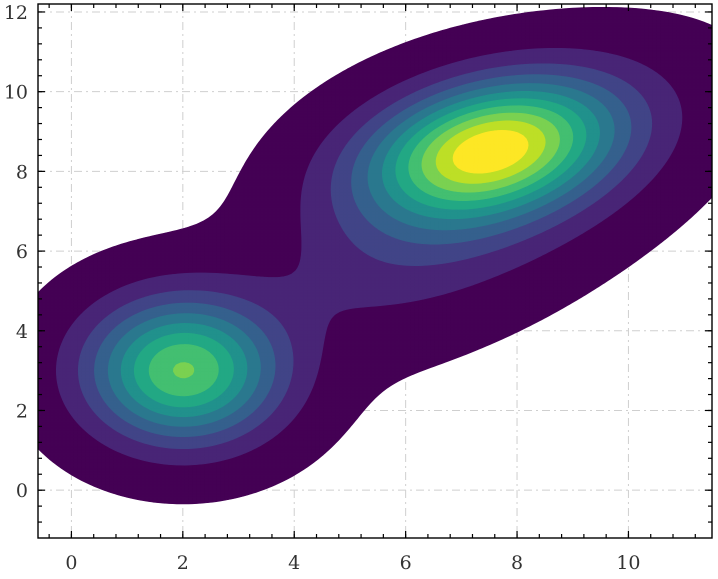 Image resolution: width=718 pixels, height=579 pixels. I want to click on y-tick-label-6: 12, so click(16, 13).